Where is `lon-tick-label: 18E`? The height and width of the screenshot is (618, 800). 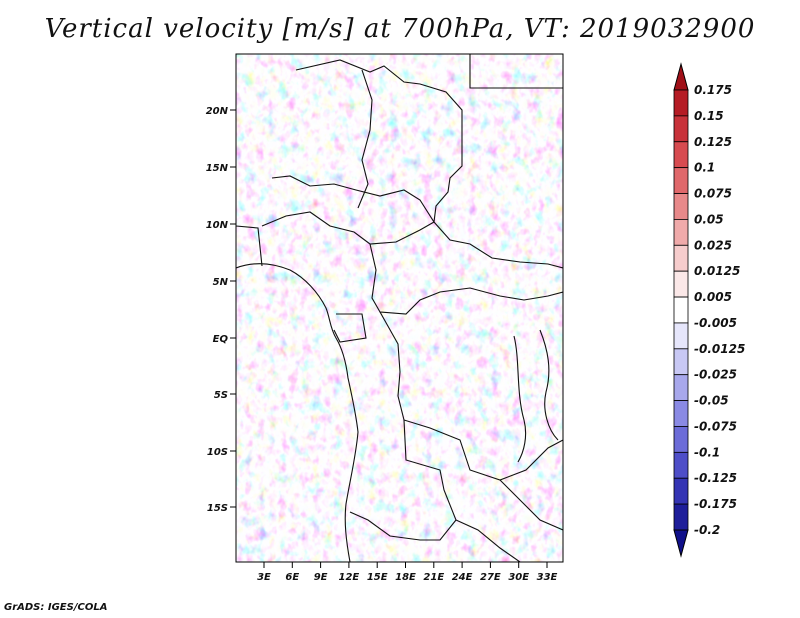 lon-tick-label: 18E is located at coordinates (405, 577).